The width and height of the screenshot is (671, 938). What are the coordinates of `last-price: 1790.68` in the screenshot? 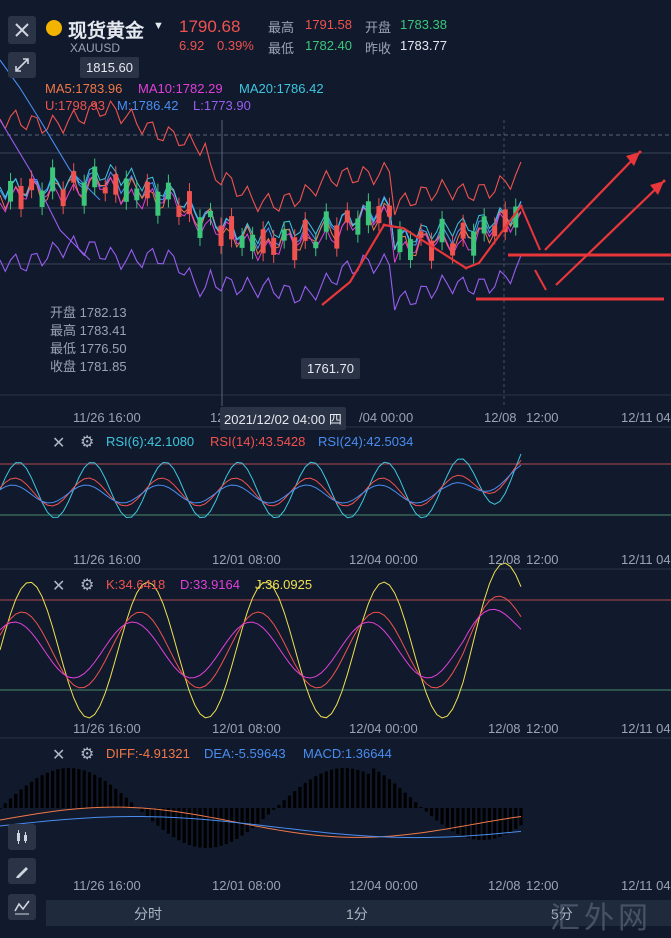 It's located at (210, 26).